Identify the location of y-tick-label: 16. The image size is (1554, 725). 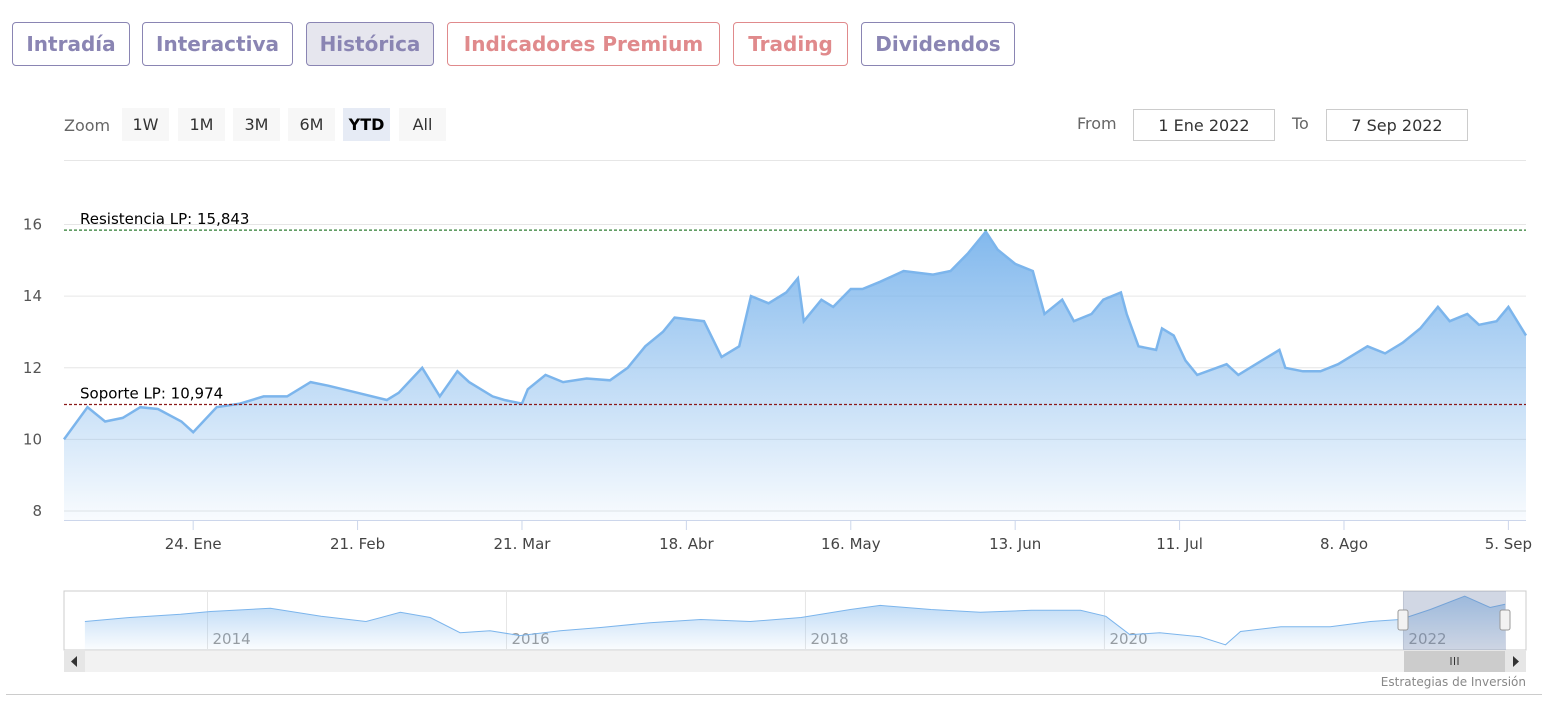
(32, 224).